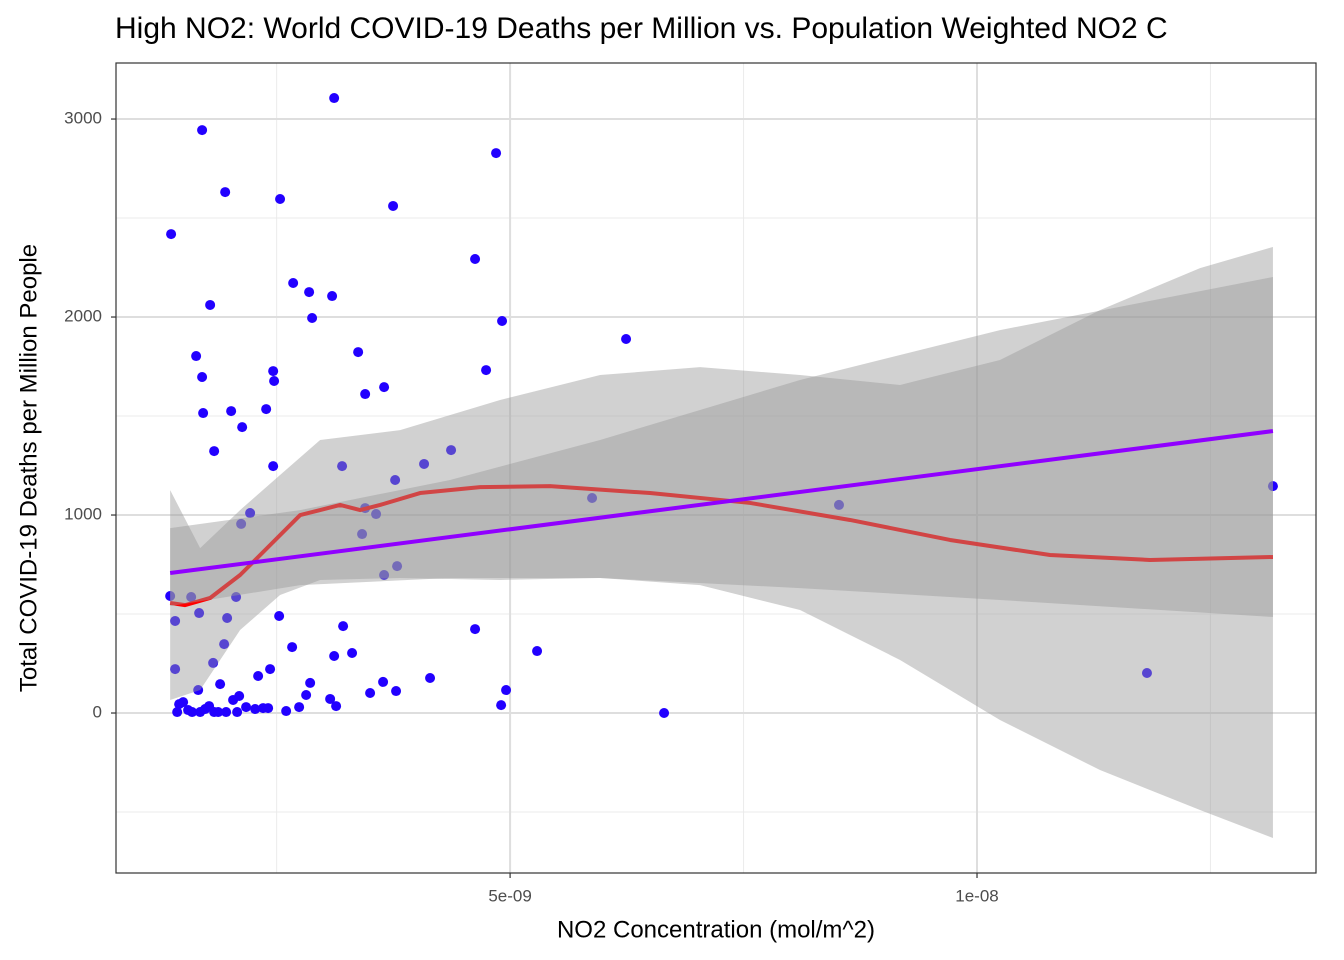  What do you see at coordinates (509, 895) in the screenshot?
I see `x-tick-label: 5e-09` at bounding box center [509, 895].